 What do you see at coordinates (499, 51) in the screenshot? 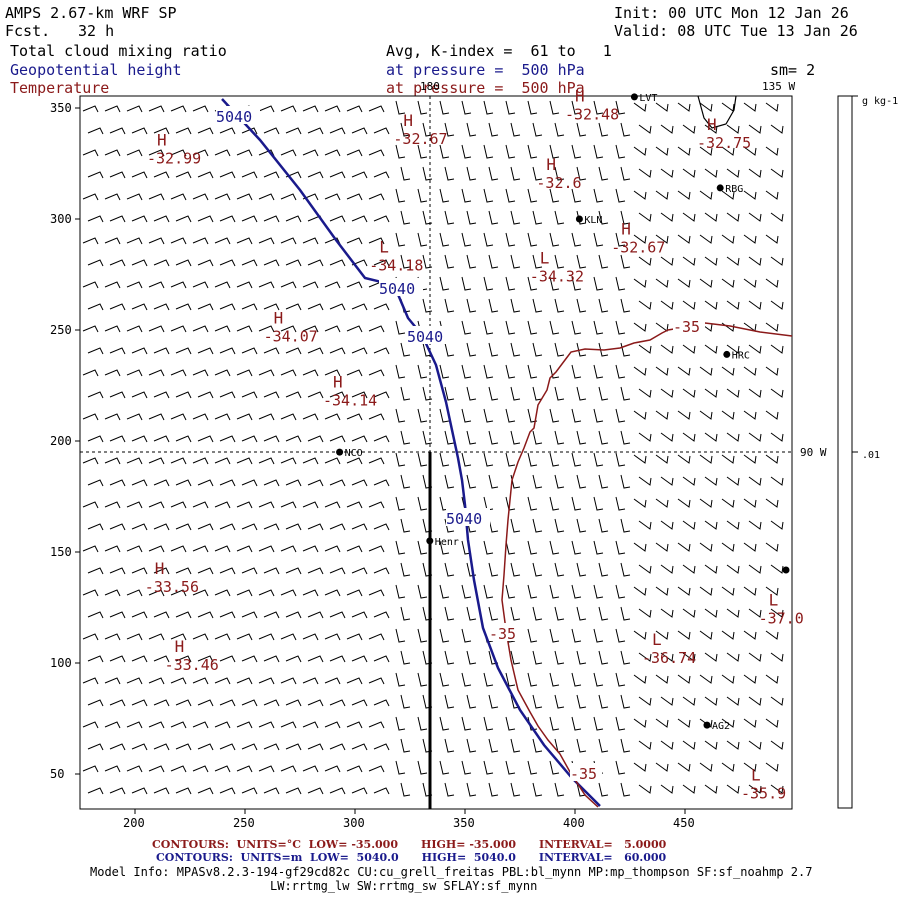
I see `avg-k-index: Avg, K-index = 61 to 1` at bounding box center [499, 51].